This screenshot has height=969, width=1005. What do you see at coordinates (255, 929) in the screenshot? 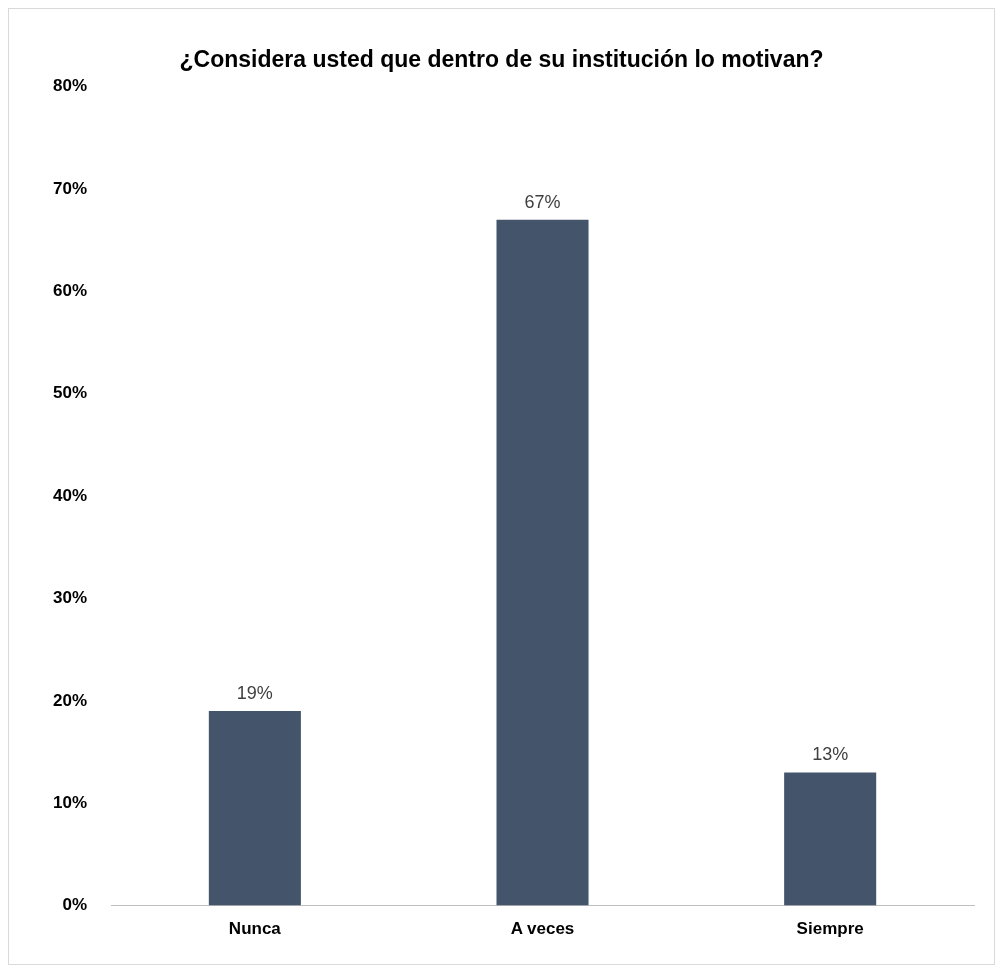
I see `x-tick-label: Nunca` at bounding box center [255, 929].